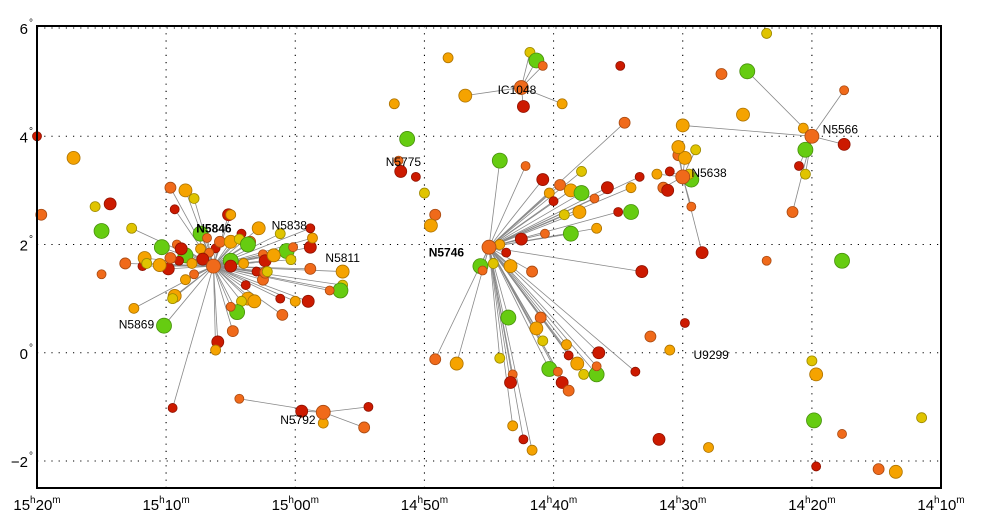  Describe the element at coordinates (214, 229) in the screenshot. I see `annotation-label: N5846` at that location.